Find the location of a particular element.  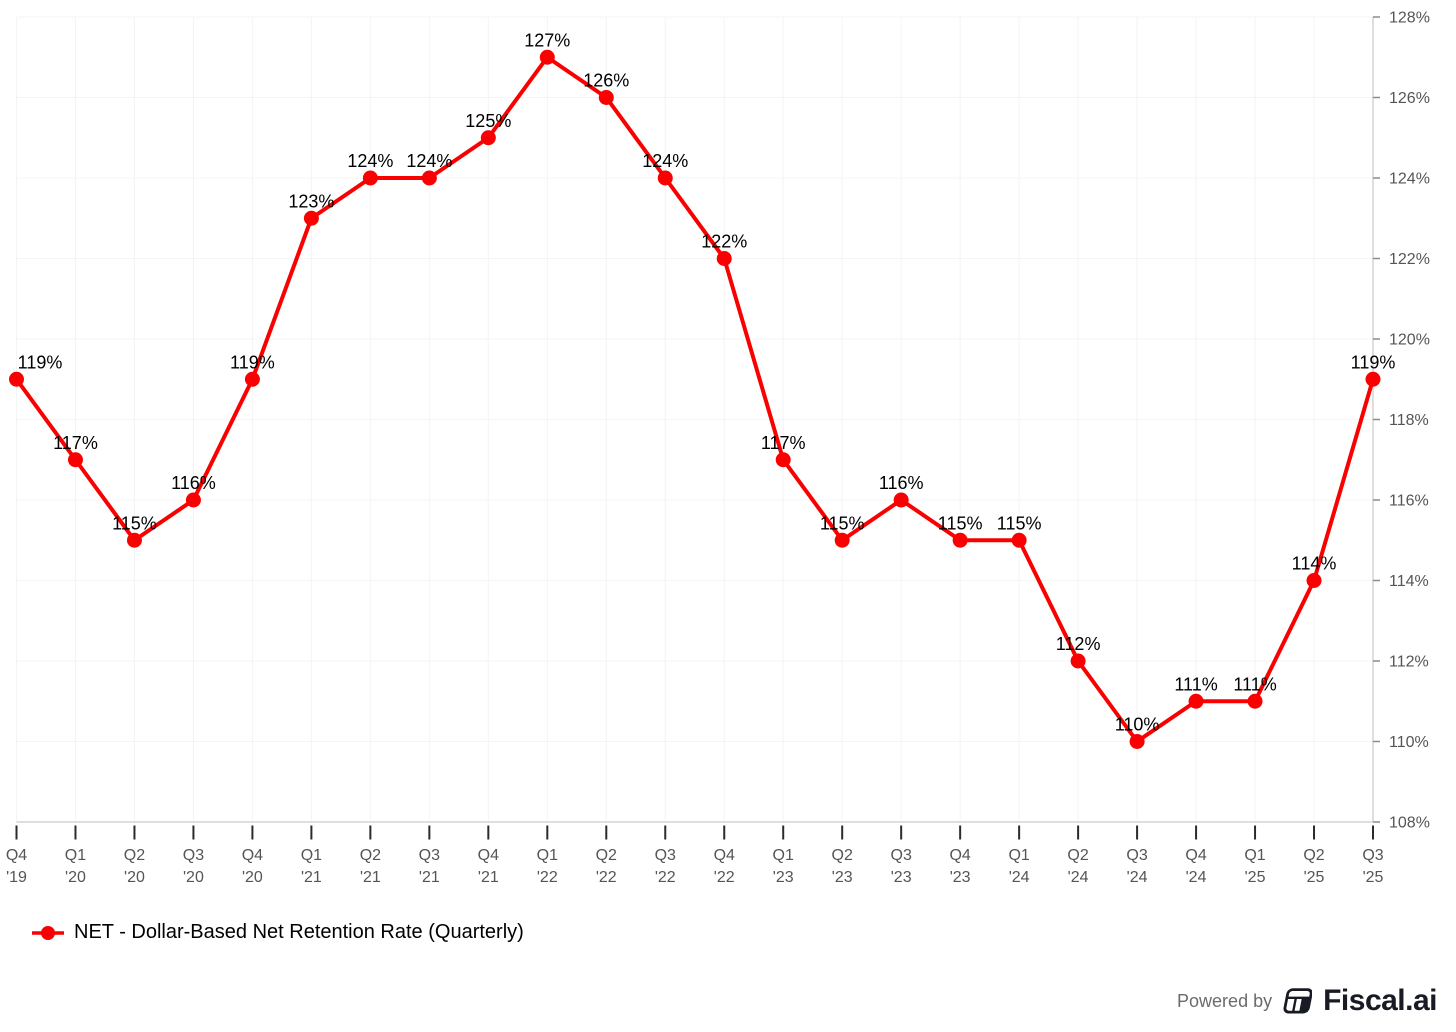

y-tick-label: 118% is located at coordinates (1409, 420).